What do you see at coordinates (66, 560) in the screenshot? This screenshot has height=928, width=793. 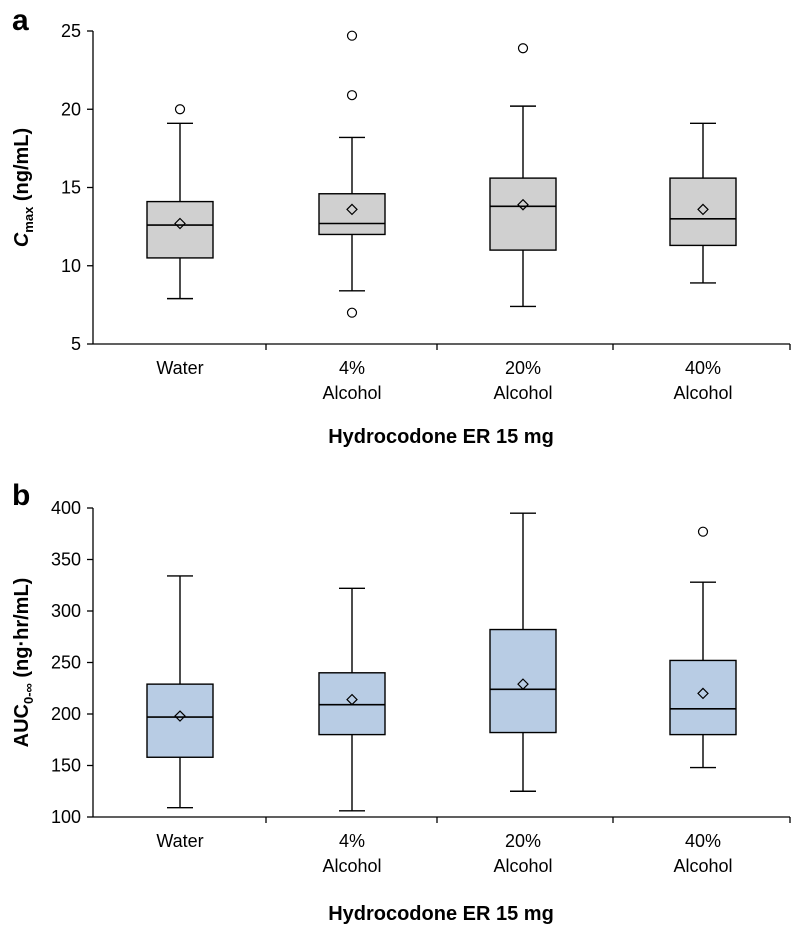 I see `y-tick-label: 350` at bounding box center [66, 560].